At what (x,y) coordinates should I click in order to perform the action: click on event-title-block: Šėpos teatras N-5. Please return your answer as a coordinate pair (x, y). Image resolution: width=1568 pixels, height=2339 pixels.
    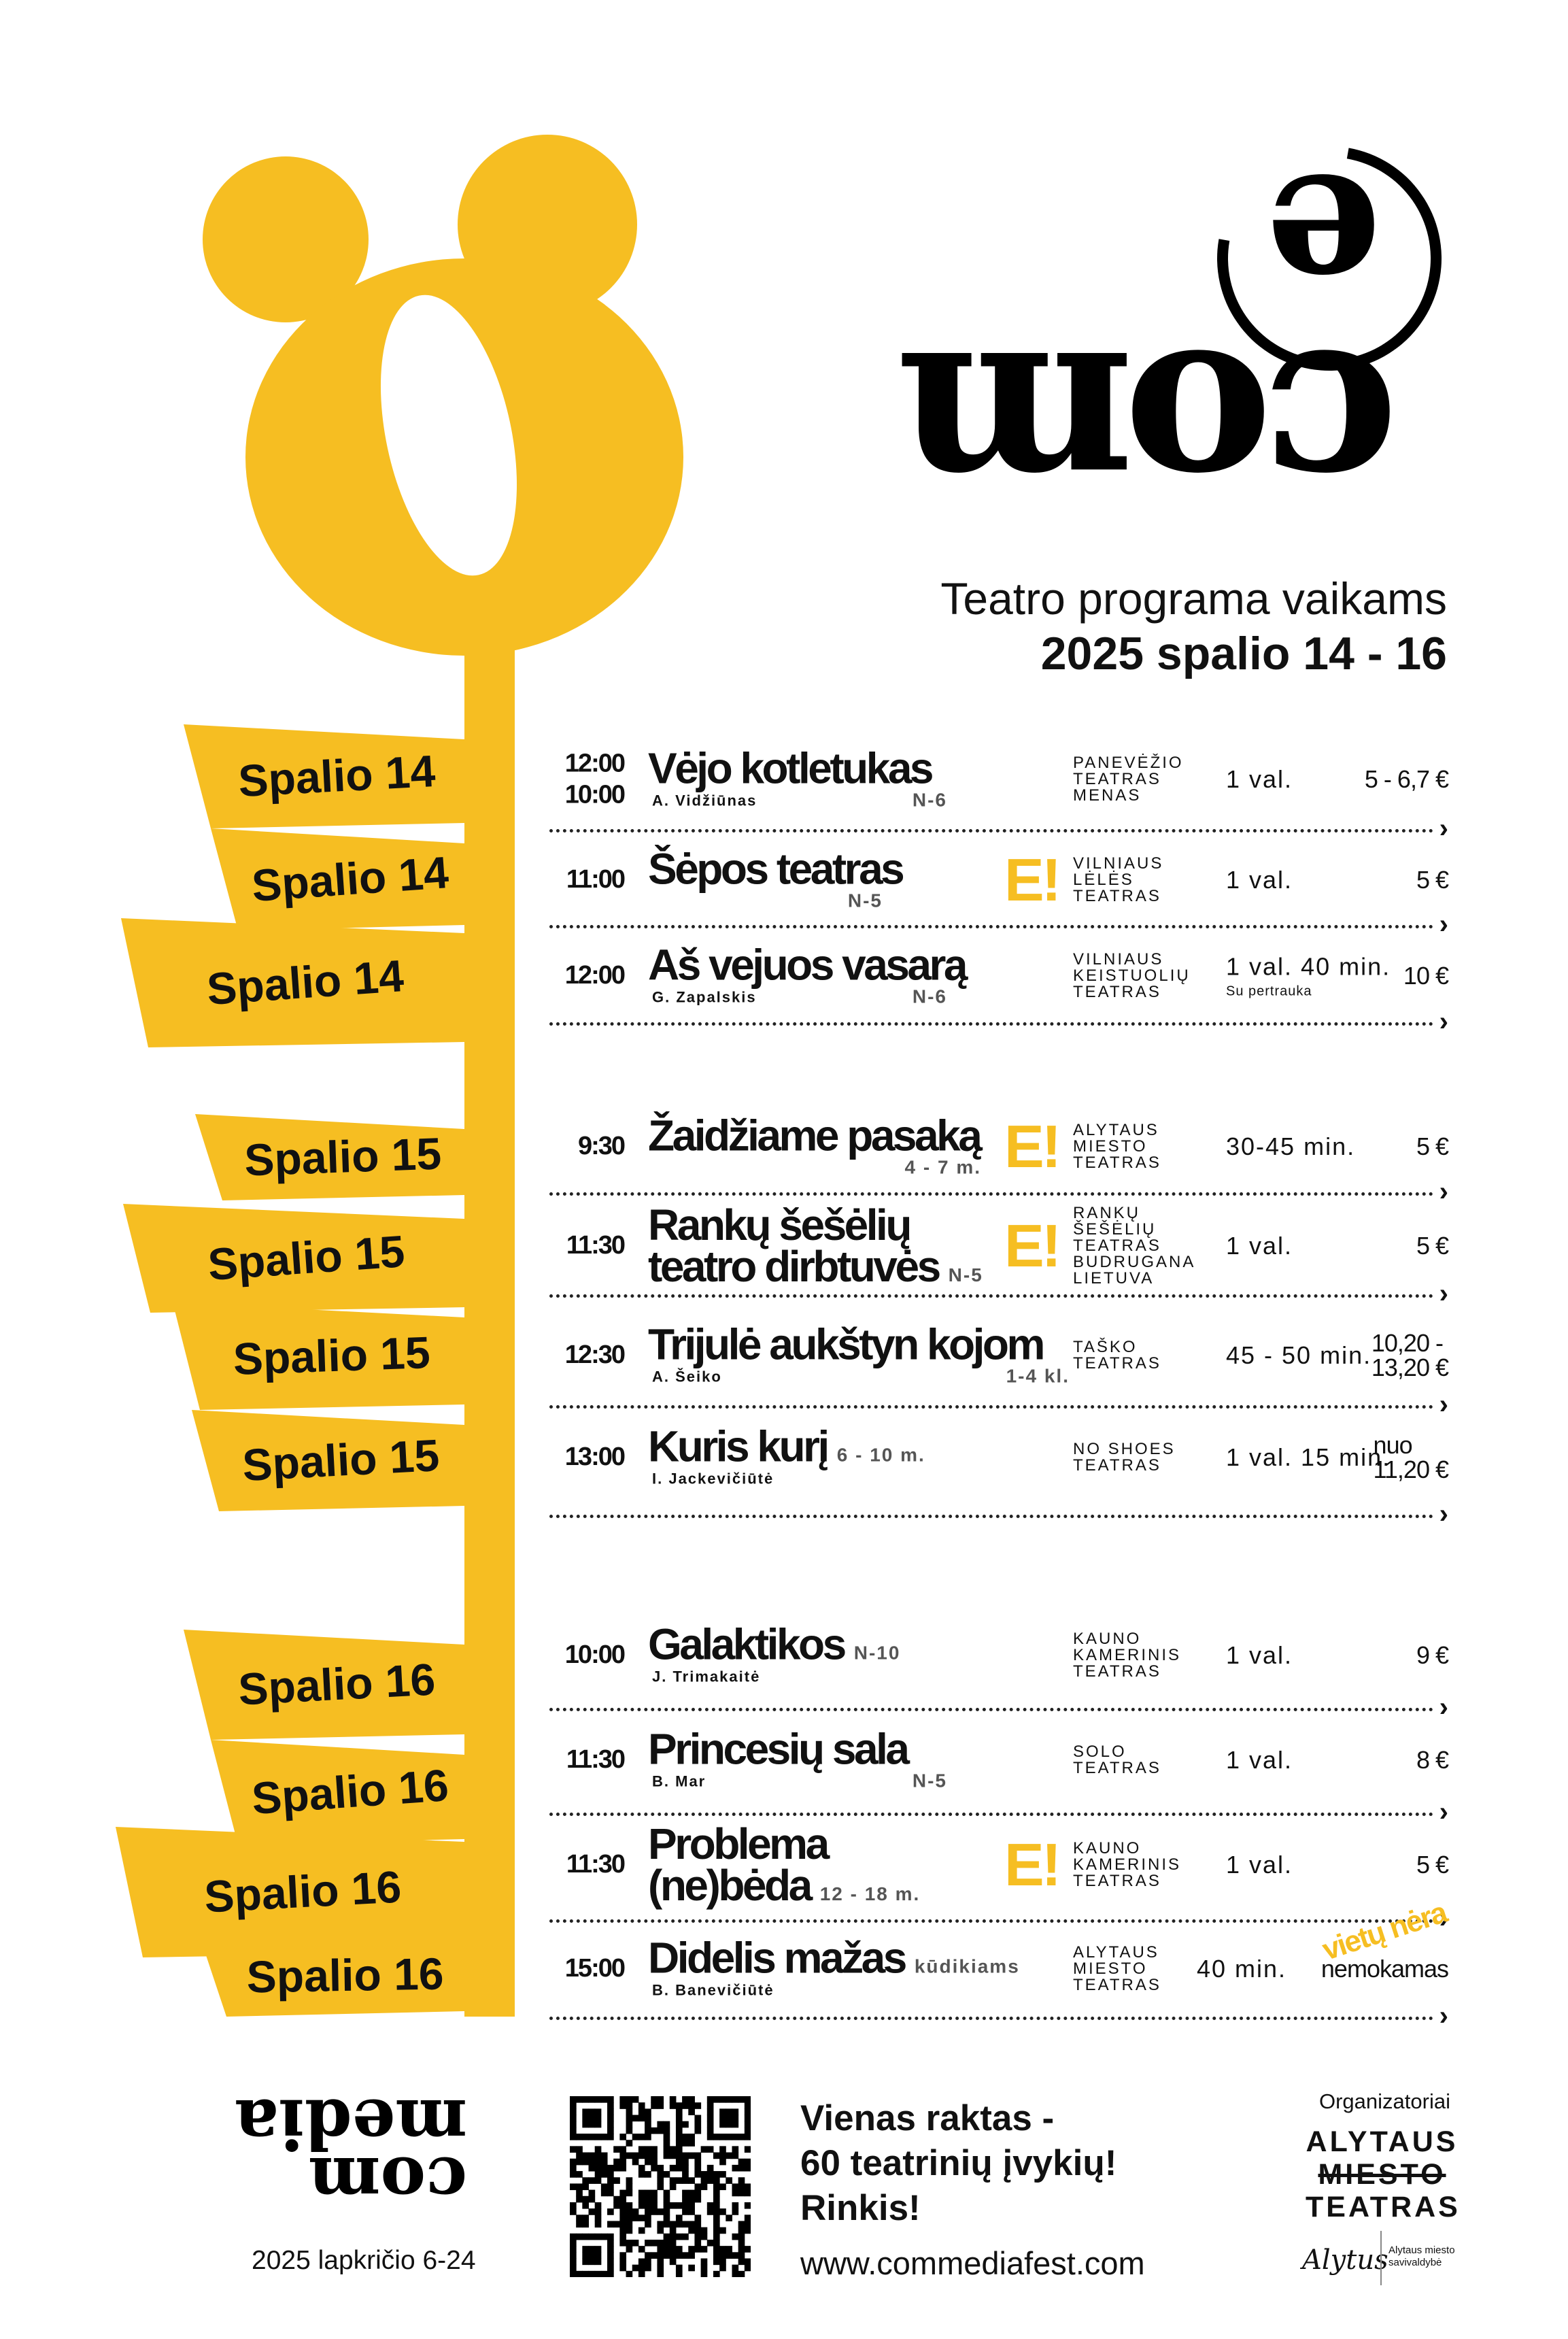
    Looking at the image, I should click on (776, 878).